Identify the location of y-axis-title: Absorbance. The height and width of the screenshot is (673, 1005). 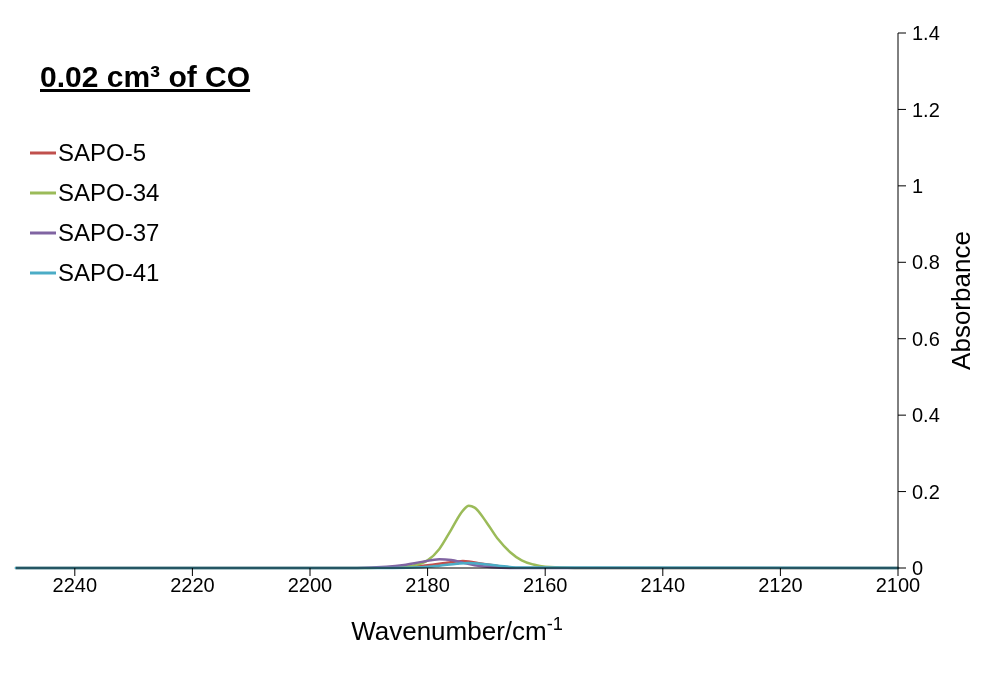
(961, 300).